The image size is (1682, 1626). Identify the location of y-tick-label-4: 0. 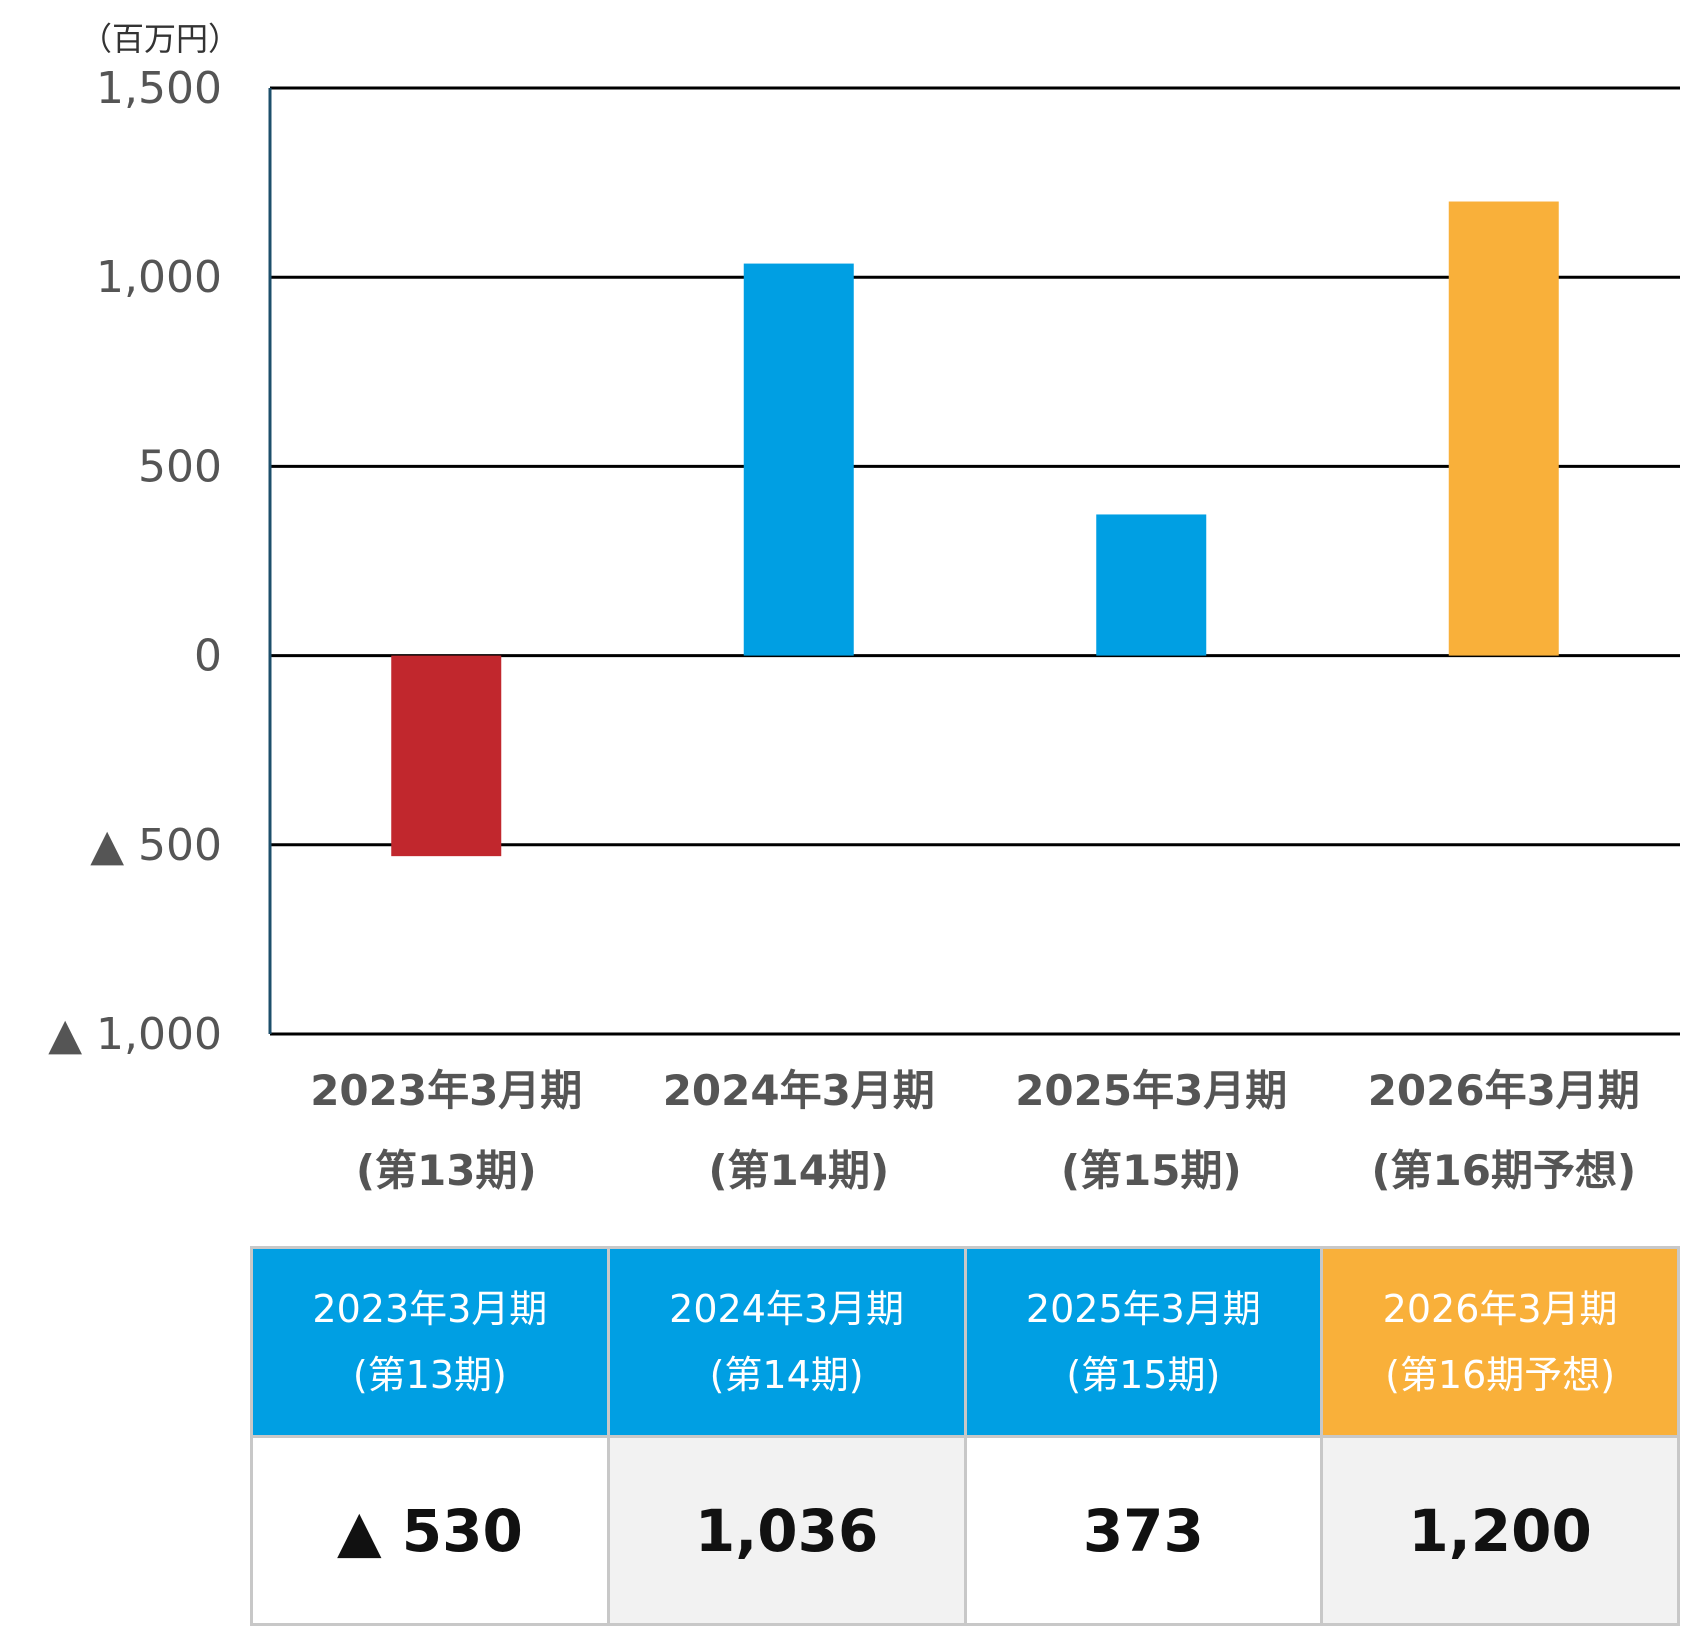
(208, 656).